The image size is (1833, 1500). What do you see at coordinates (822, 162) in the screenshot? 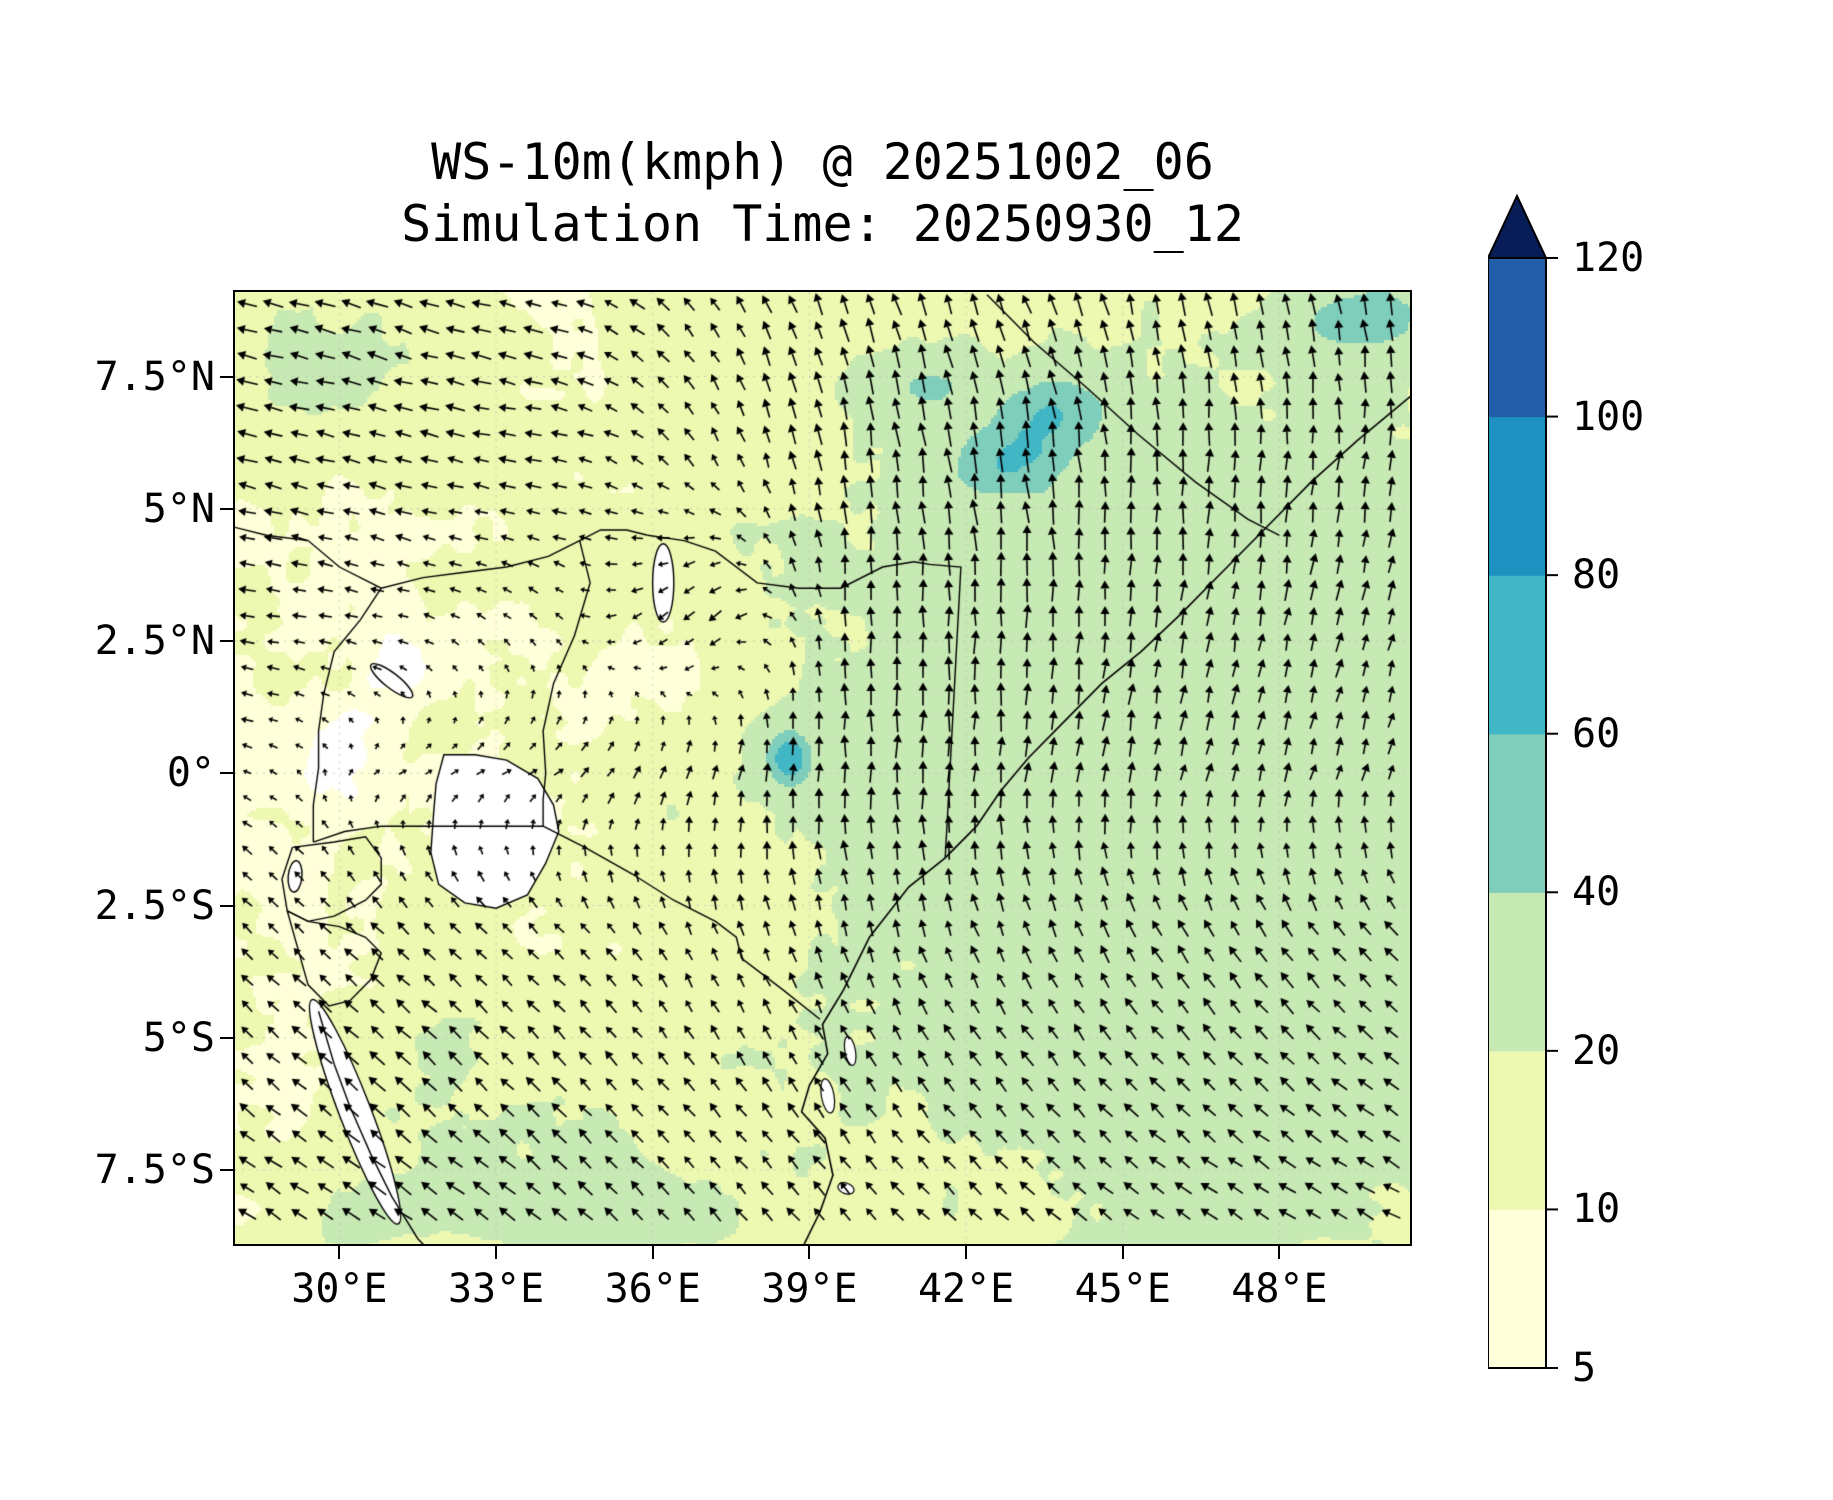
I see `chart-title: WS-10m(kmph) @ 20251002_06` at bounding box center [822, 162].